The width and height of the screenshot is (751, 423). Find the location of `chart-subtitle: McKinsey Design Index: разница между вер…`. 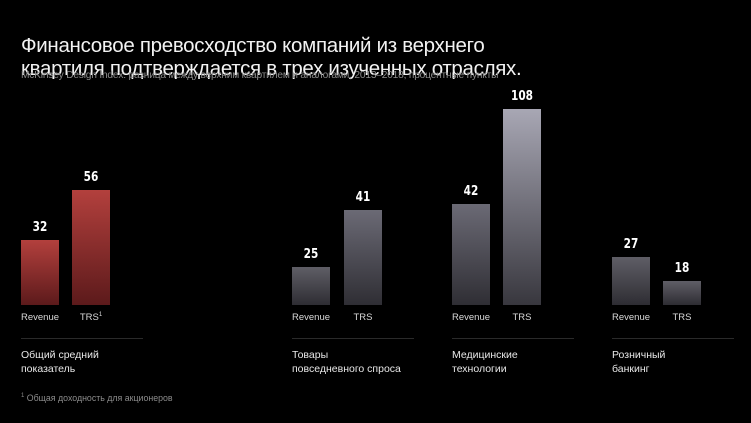

chart-subtitle: McKinsey Design Index: разница между вер… is located at coordinates (260, 75).